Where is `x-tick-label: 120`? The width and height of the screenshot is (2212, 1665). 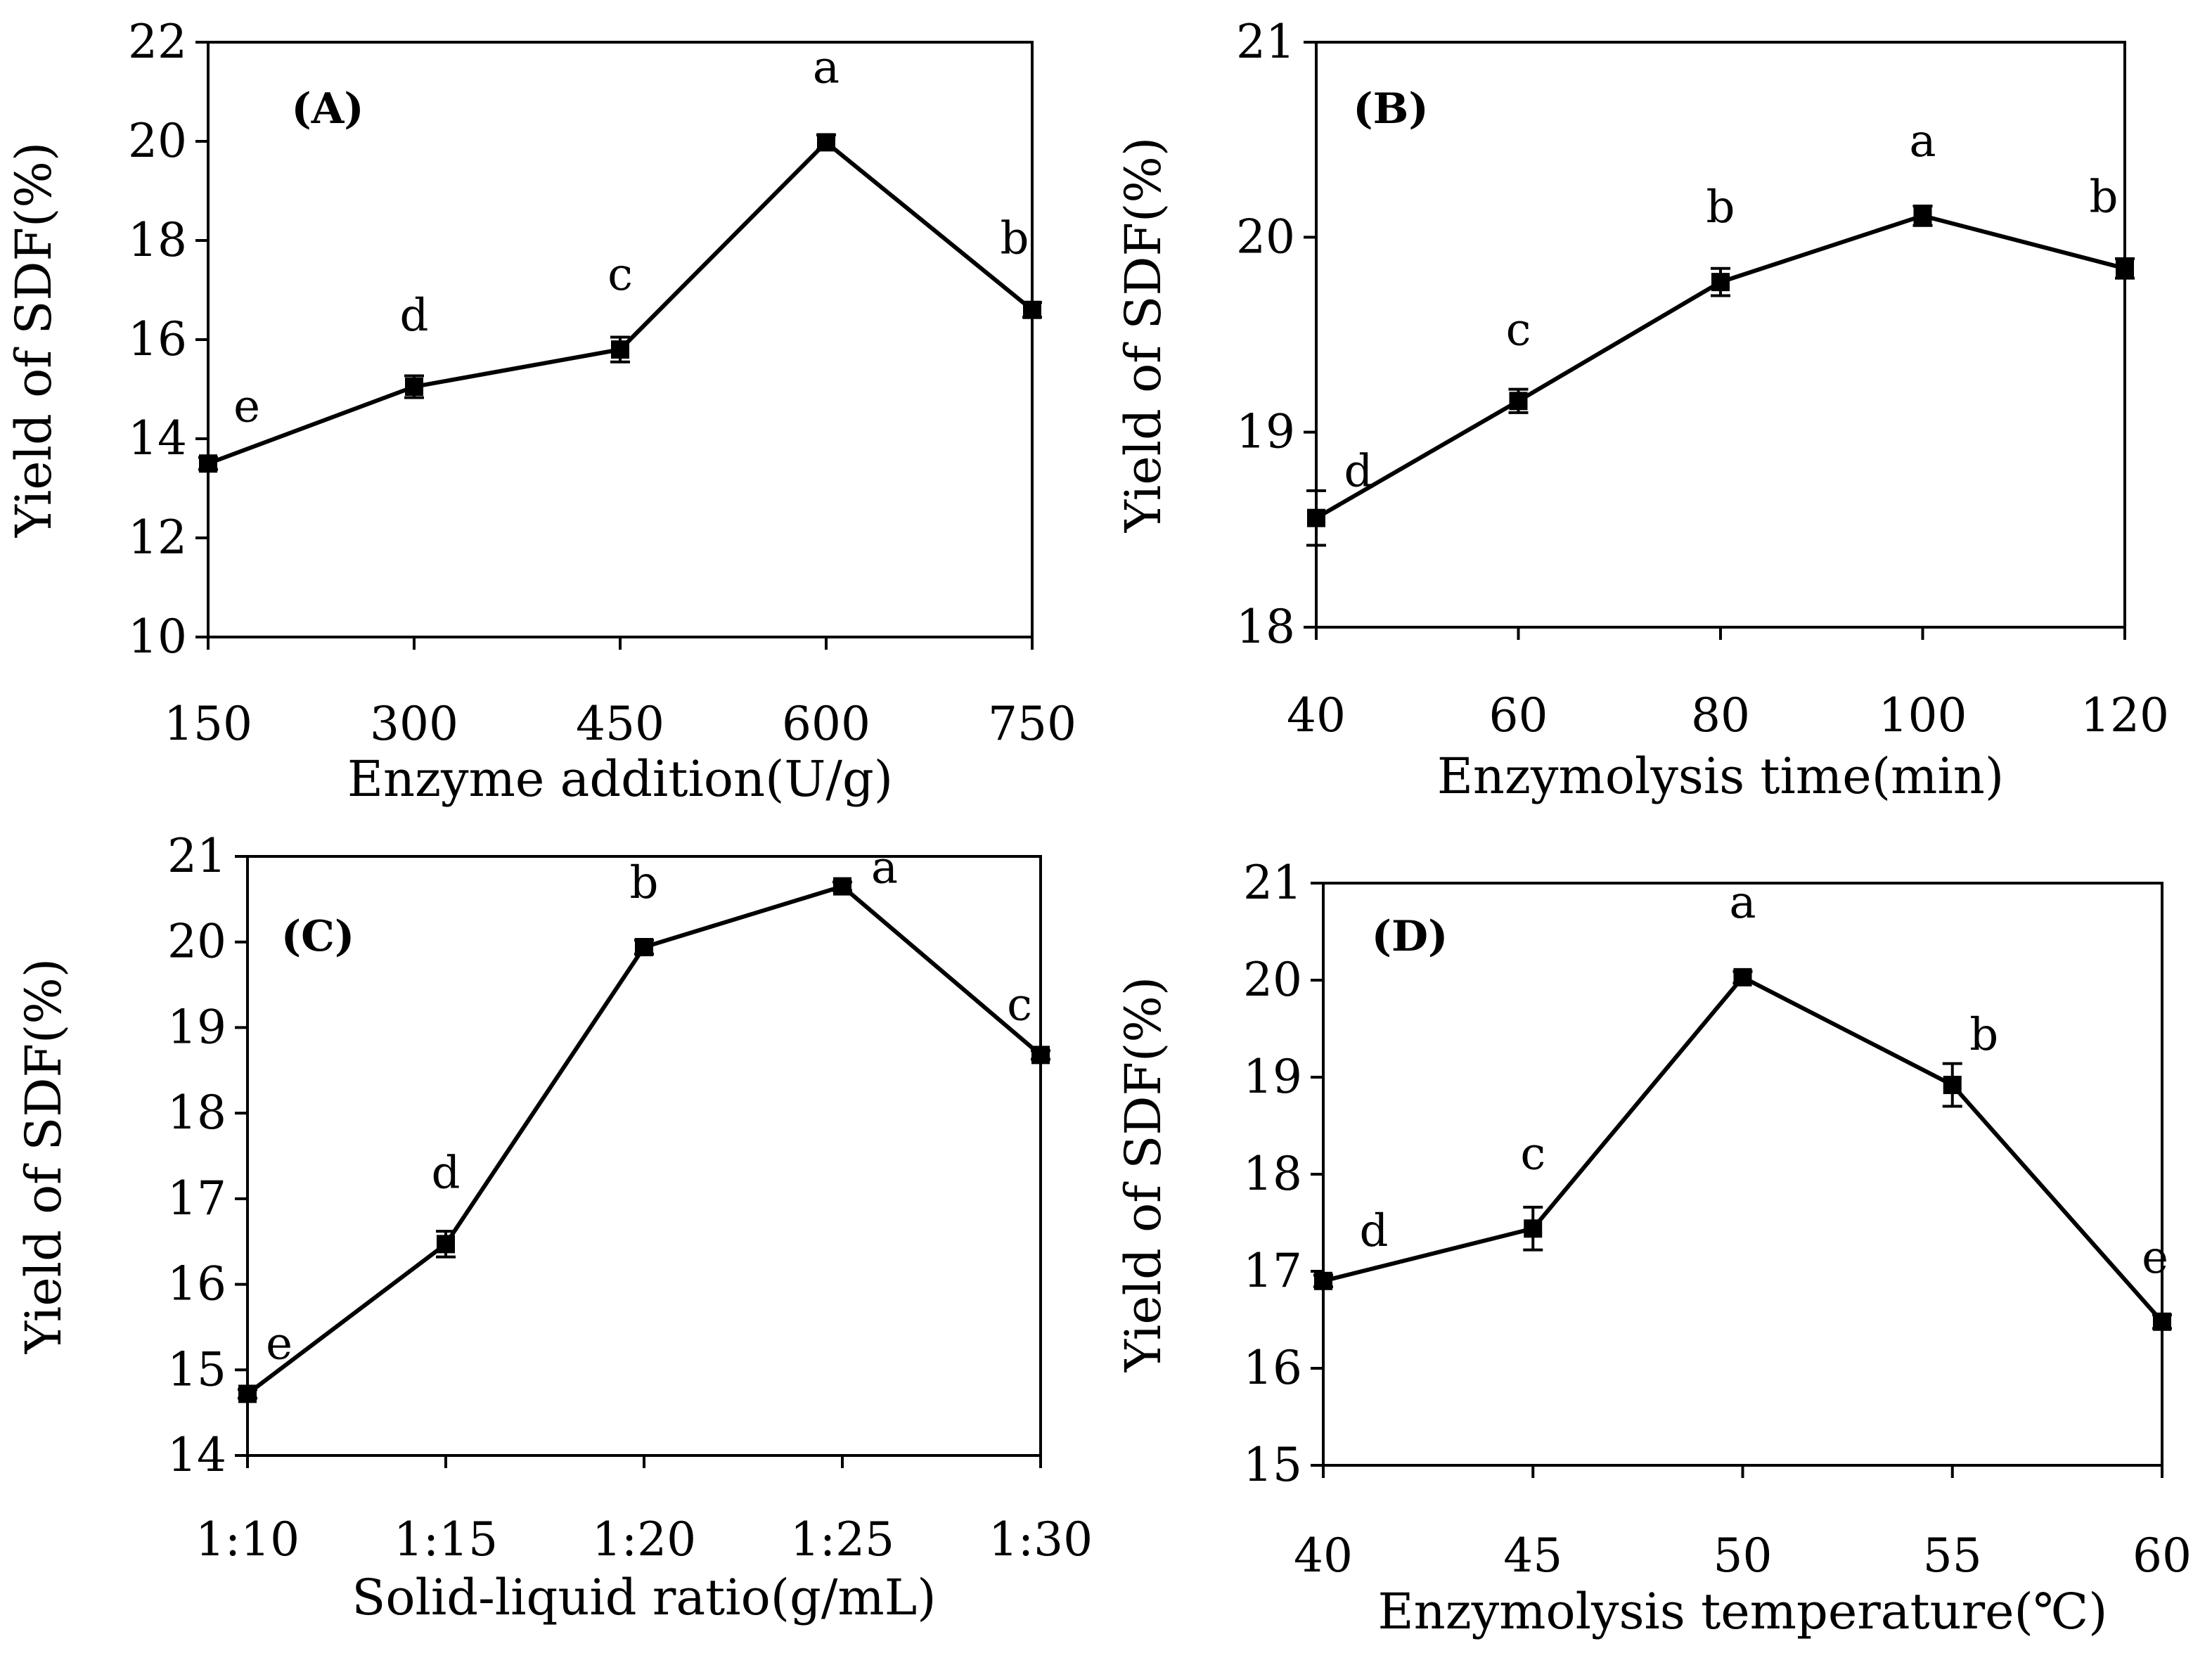
x-tick-label: 120 is located at coordinates (2125, 715).